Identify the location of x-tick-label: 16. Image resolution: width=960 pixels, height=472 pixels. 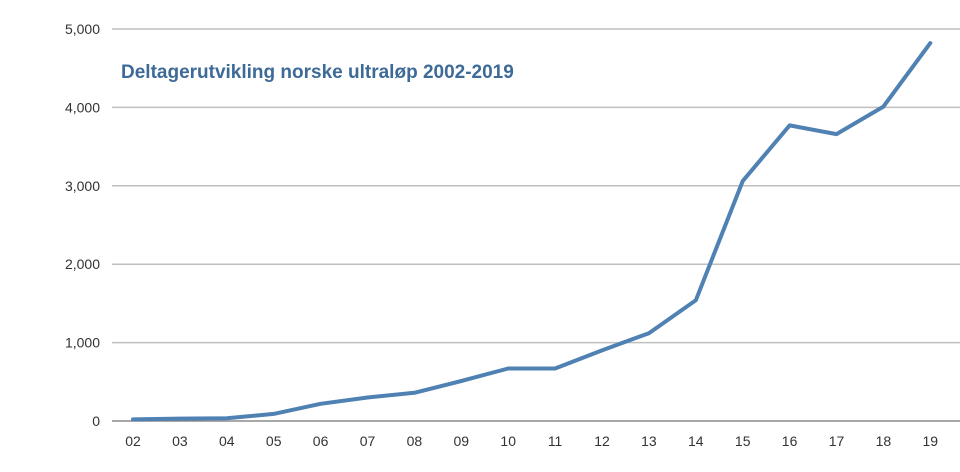
(790, 441).